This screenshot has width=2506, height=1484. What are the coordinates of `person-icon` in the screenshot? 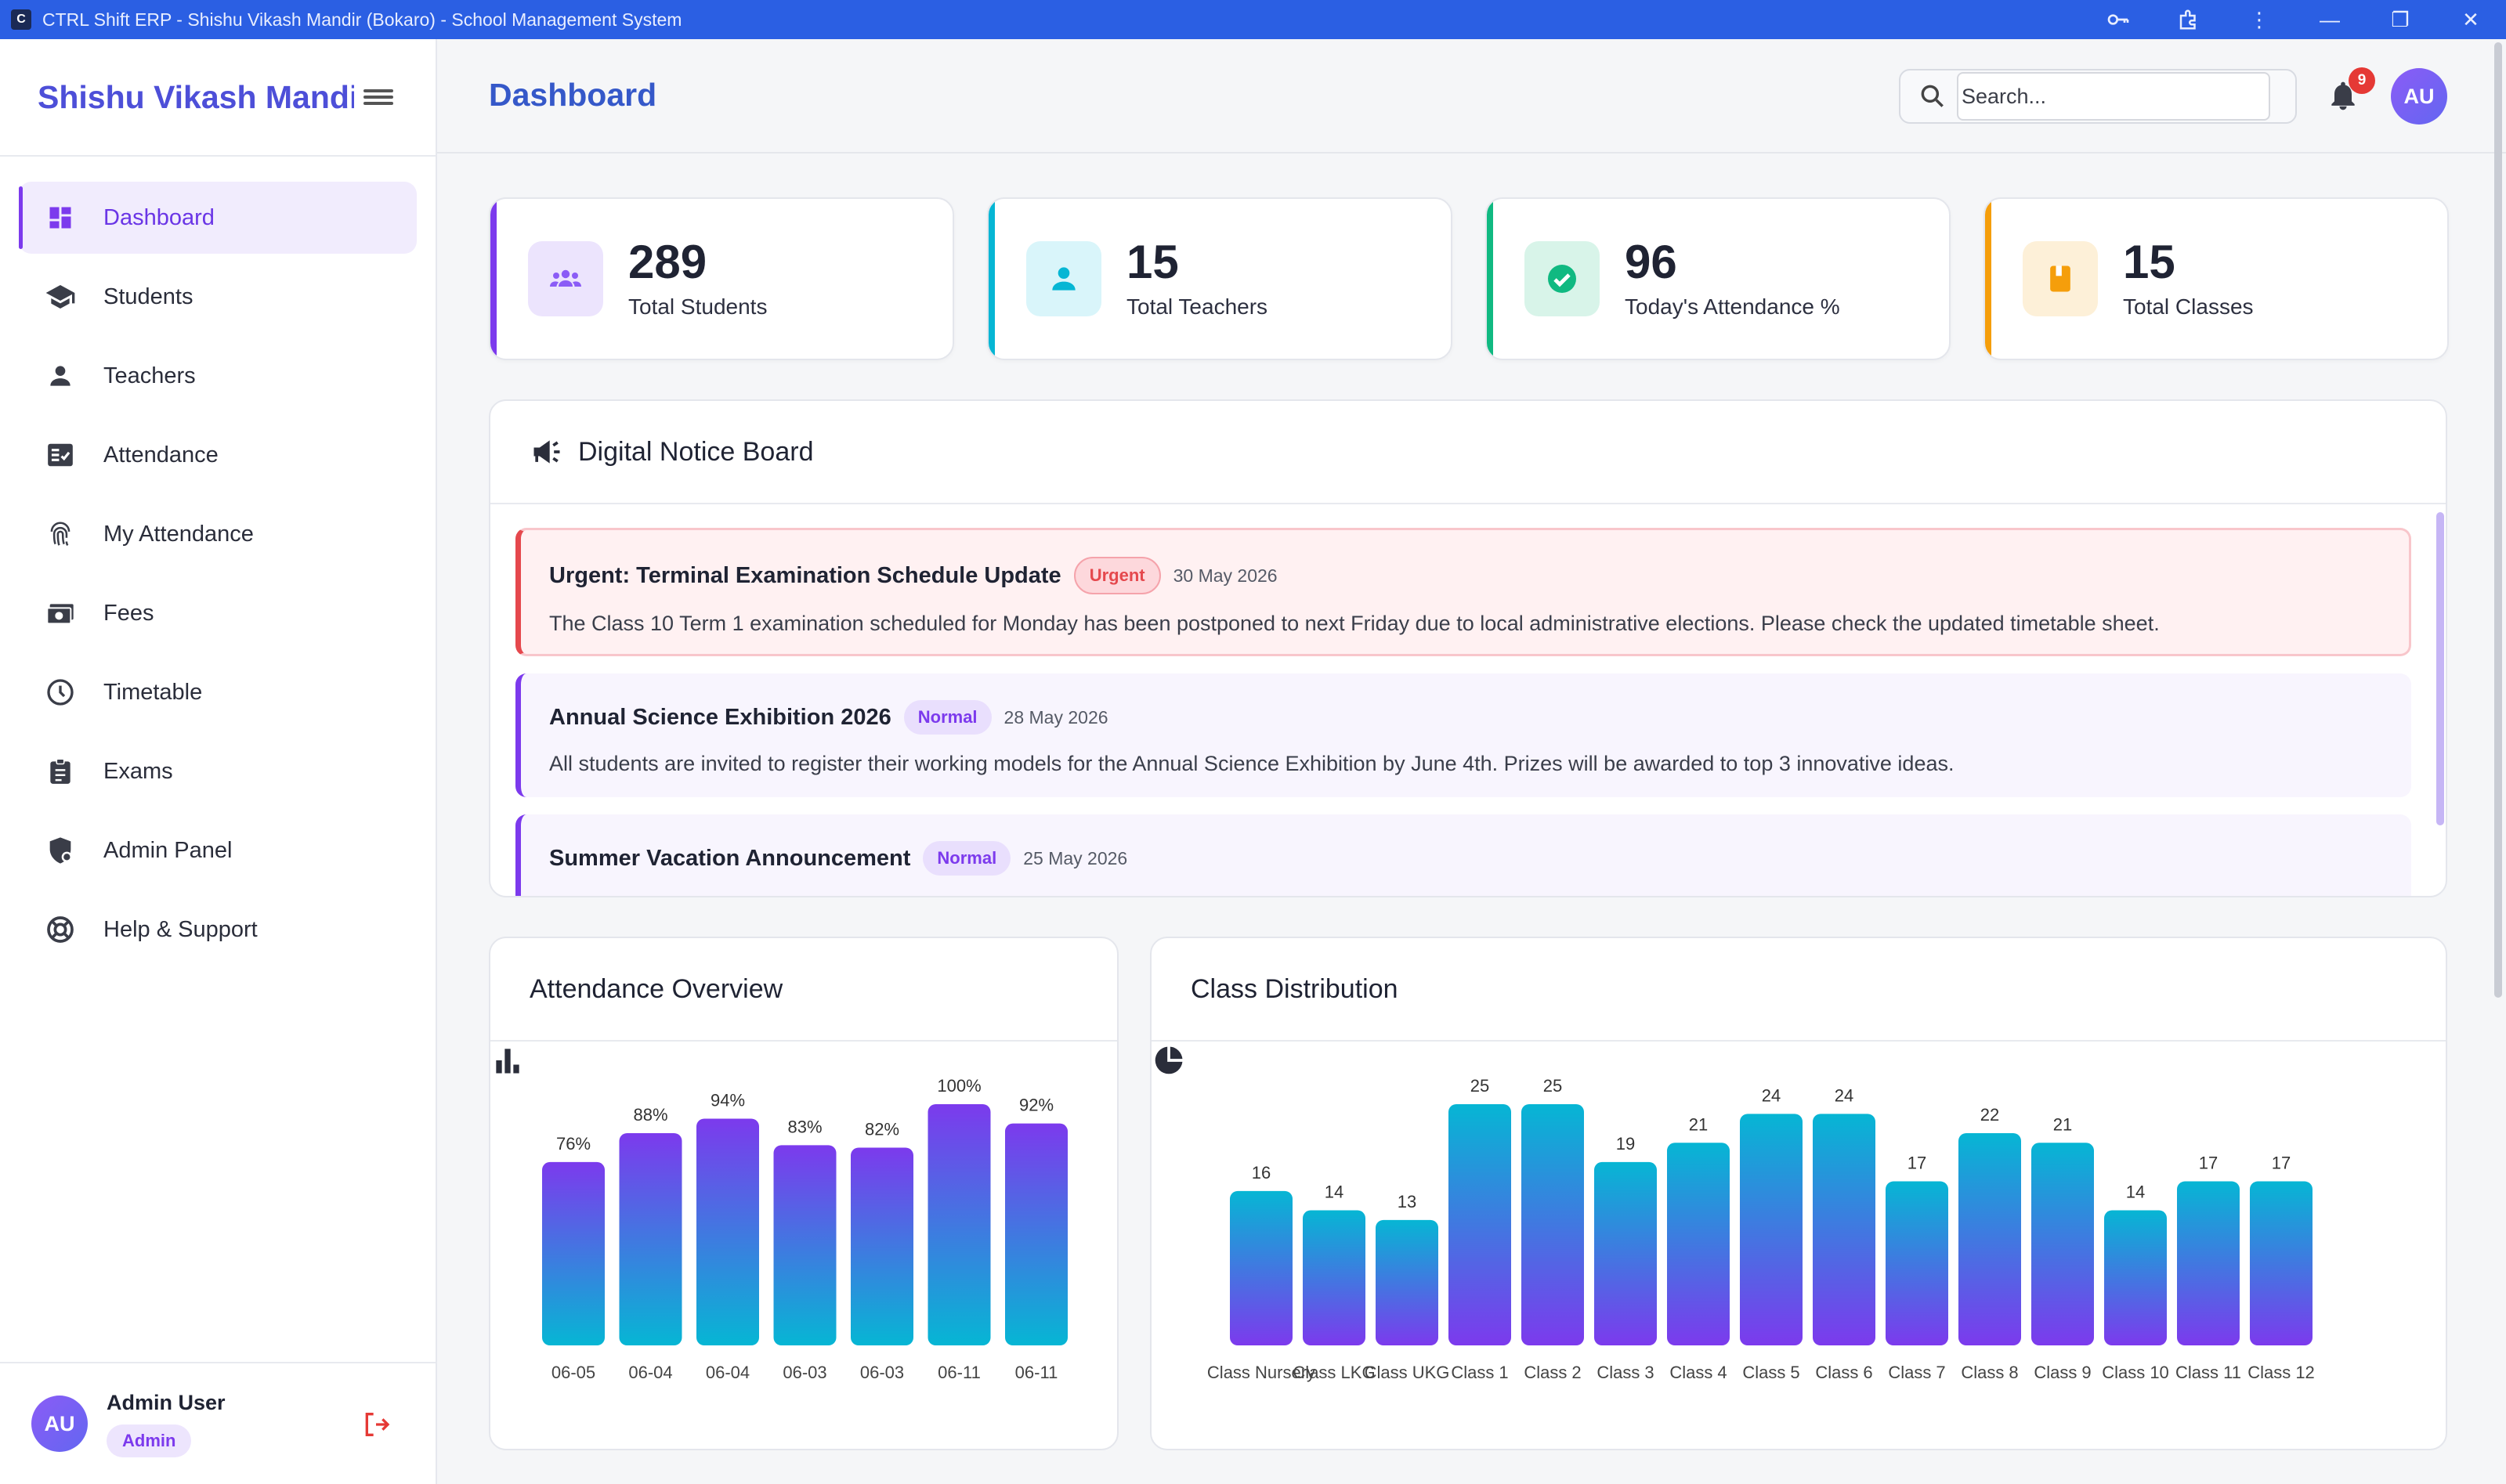 It's located at (61, 375).